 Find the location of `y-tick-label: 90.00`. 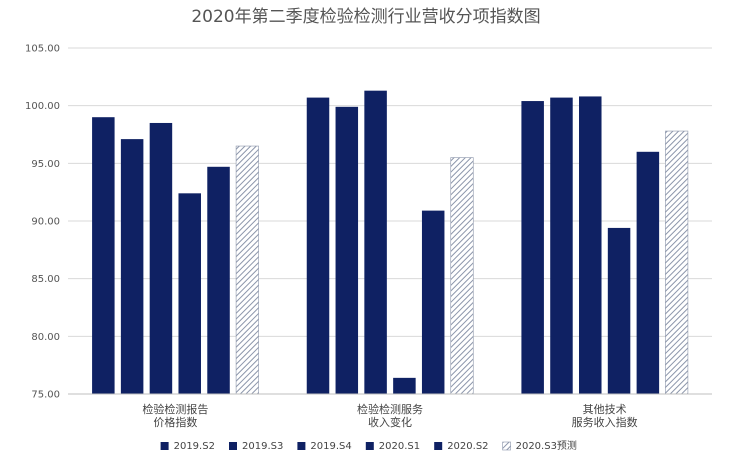

y-tick-label: 90.00 is located at coordinates (45, 222).